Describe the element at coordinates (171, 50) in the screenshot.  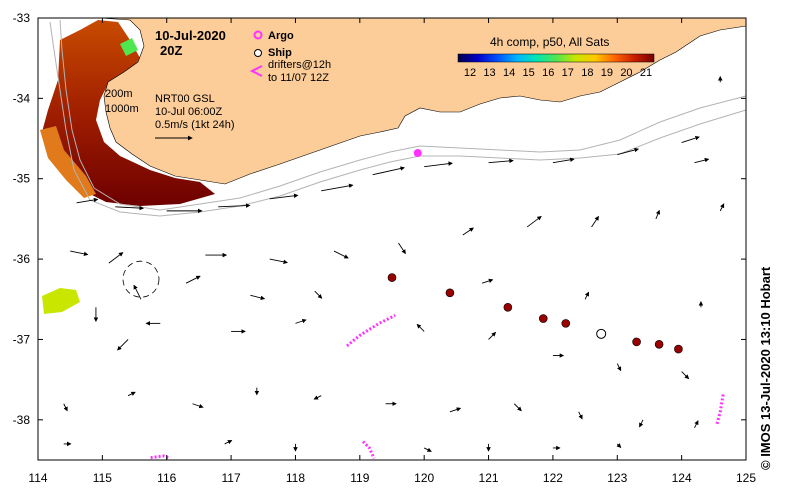
I see `map-hour: 20Z` at that location.